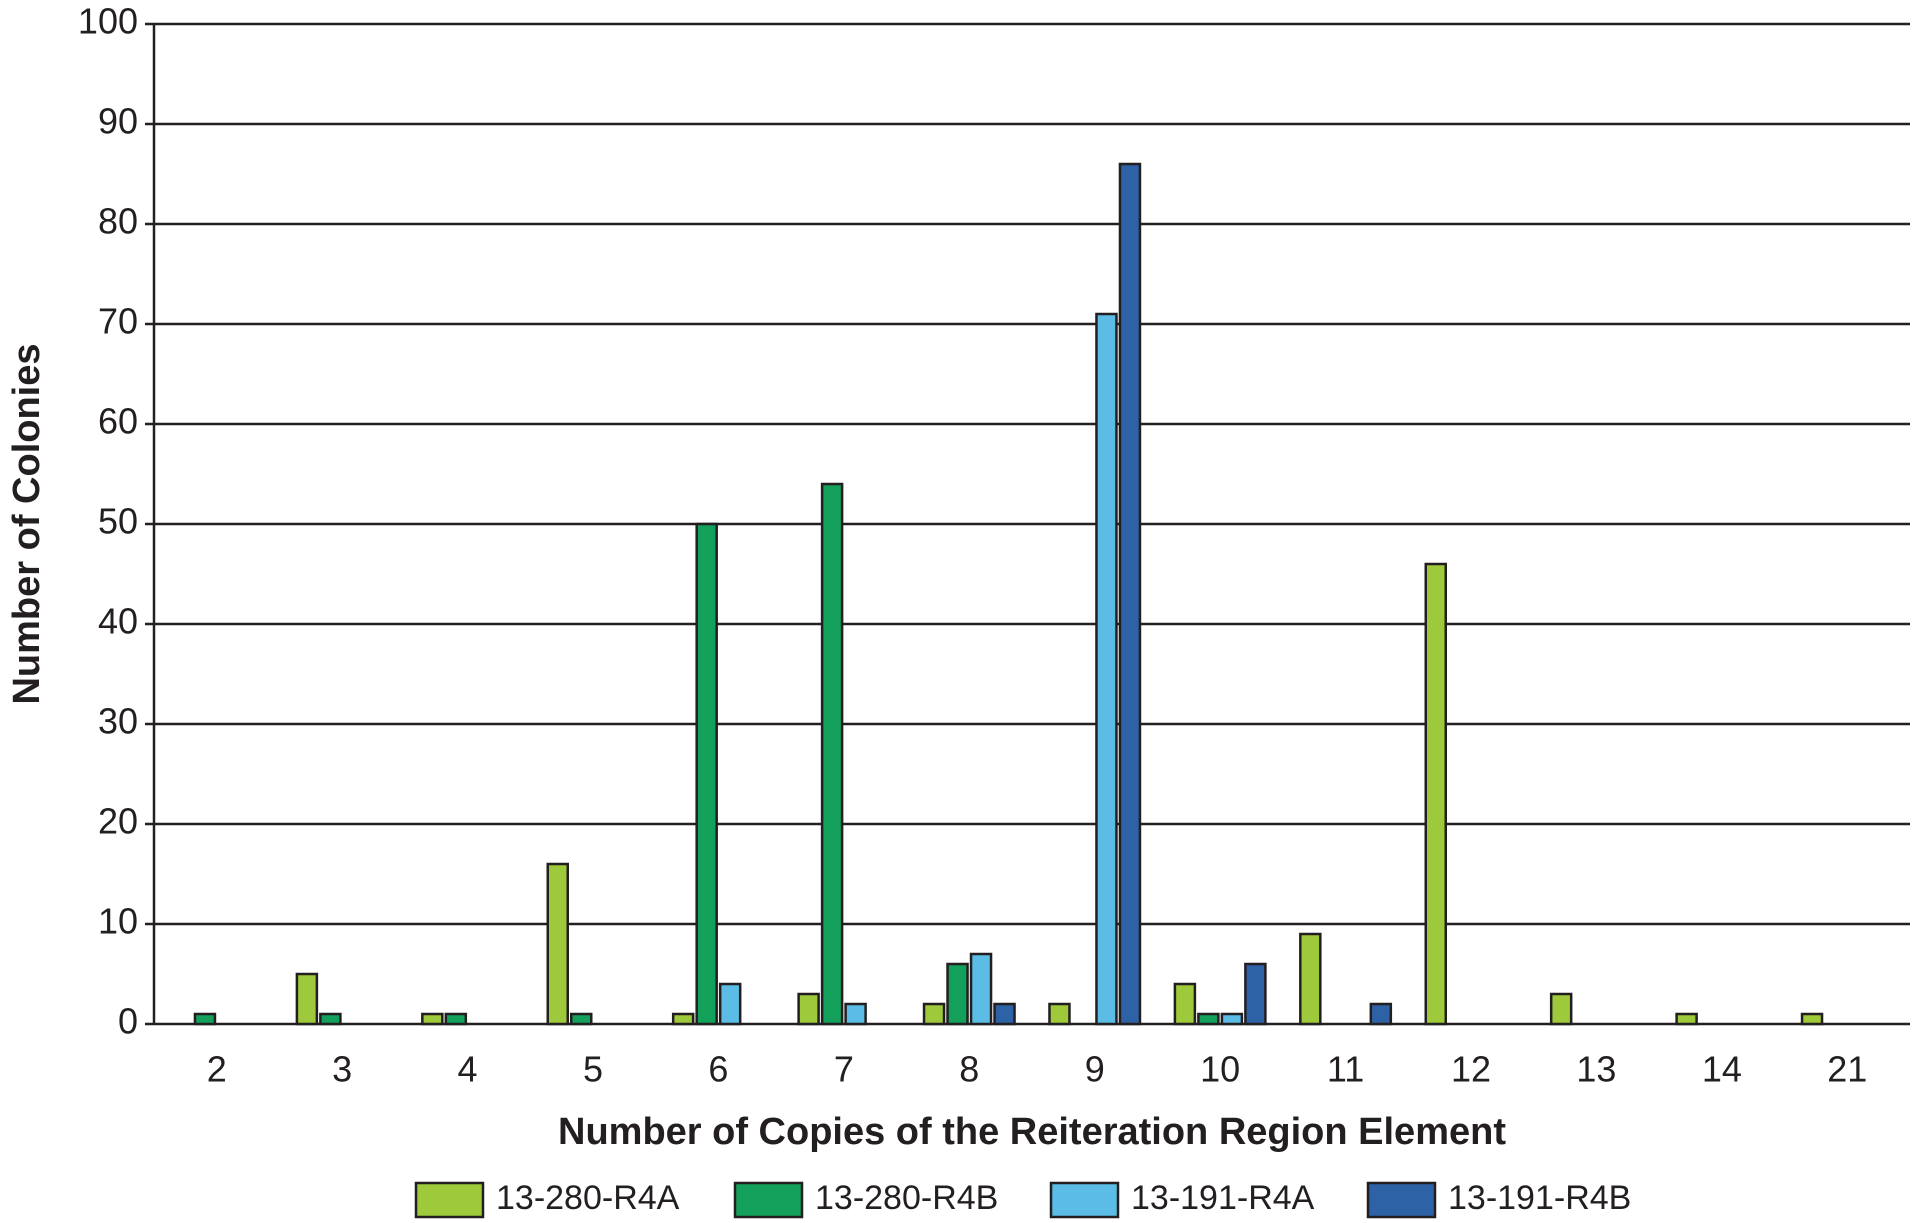 This screenshot has width=1920, height=1223. What do you see at coordinates (217, 1069) in the screenshot?
I see `x-tick-label: 2` at bounding box center [217, 1069].